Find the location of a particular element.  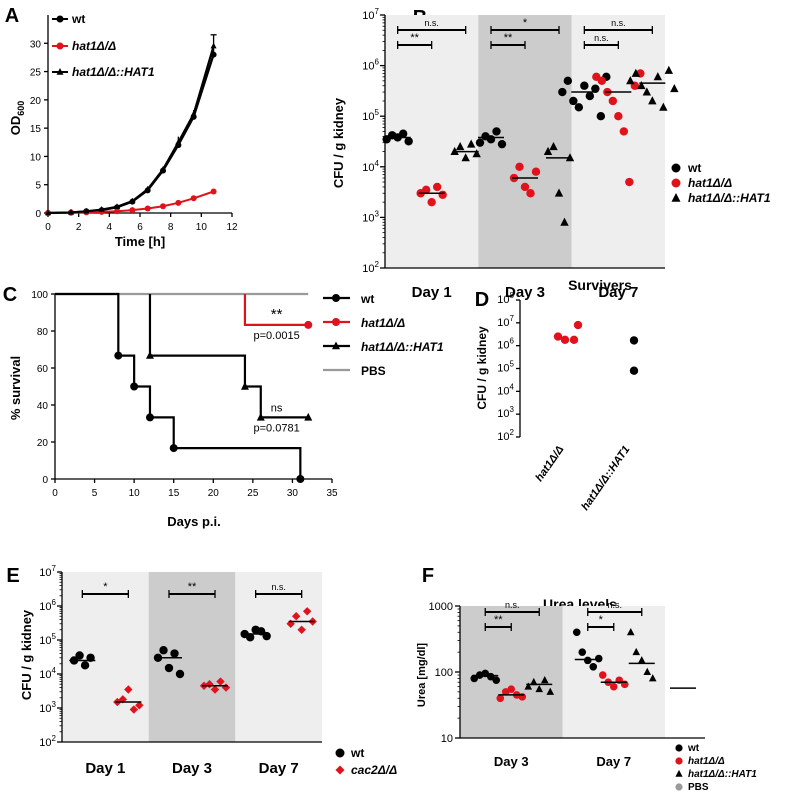

y-tick-label-c: 80 is located at coordinates (43, 332).